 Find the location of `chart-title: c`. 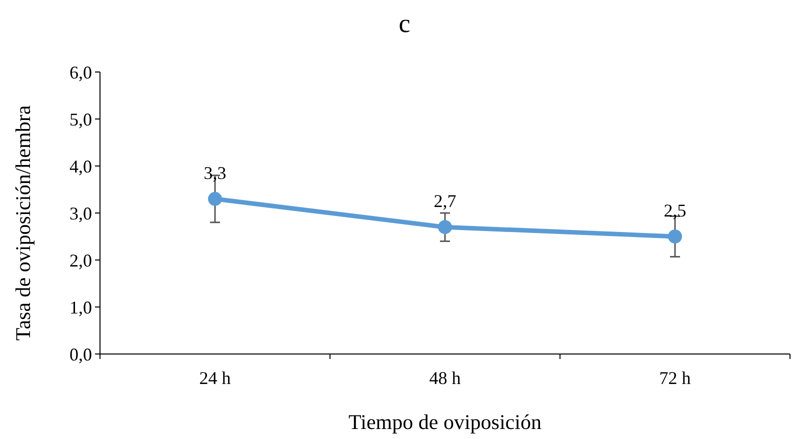

chart-title: c is located at coordinates (404, 23).